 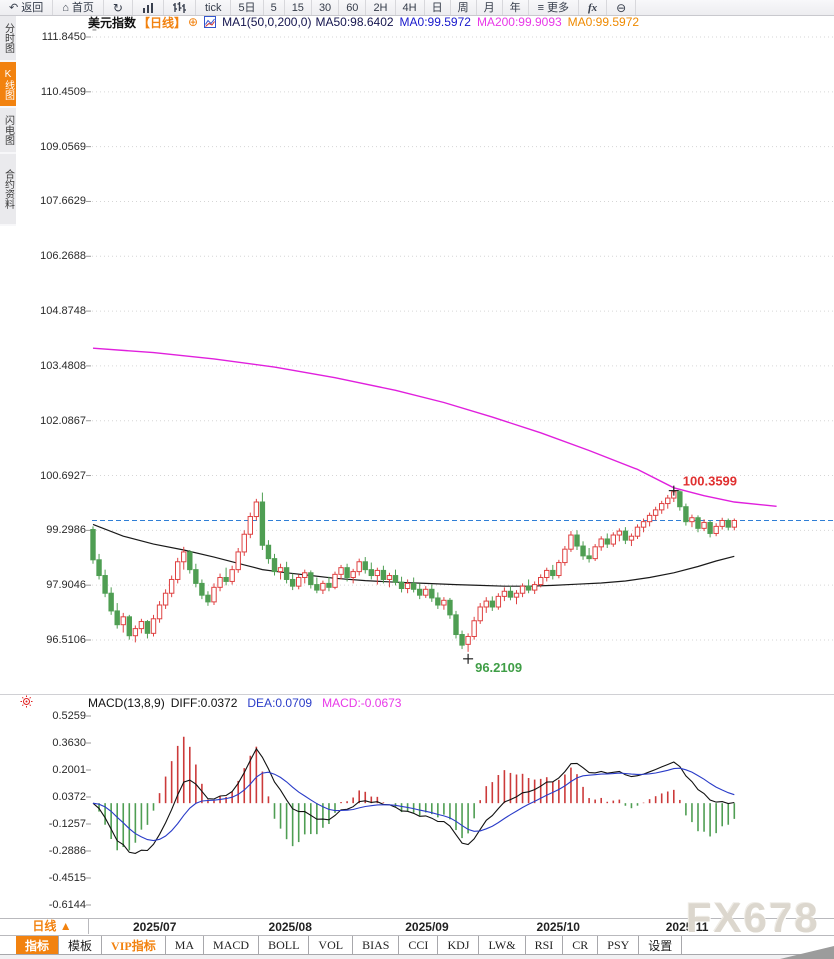 What do you see at coordinates (66, 530) in the screenshot?
I see `y-axis-label: 99.2986` at bounding box center [66, 530].